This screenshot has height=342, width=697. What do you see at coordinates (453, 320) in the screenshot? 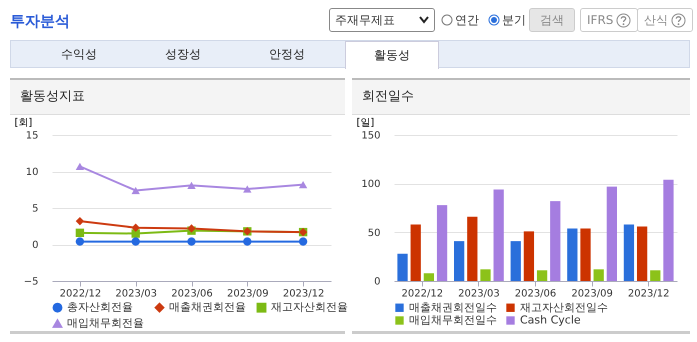
I see `legend-label: 매입채무회전일수` at bounding box center [453, 320].